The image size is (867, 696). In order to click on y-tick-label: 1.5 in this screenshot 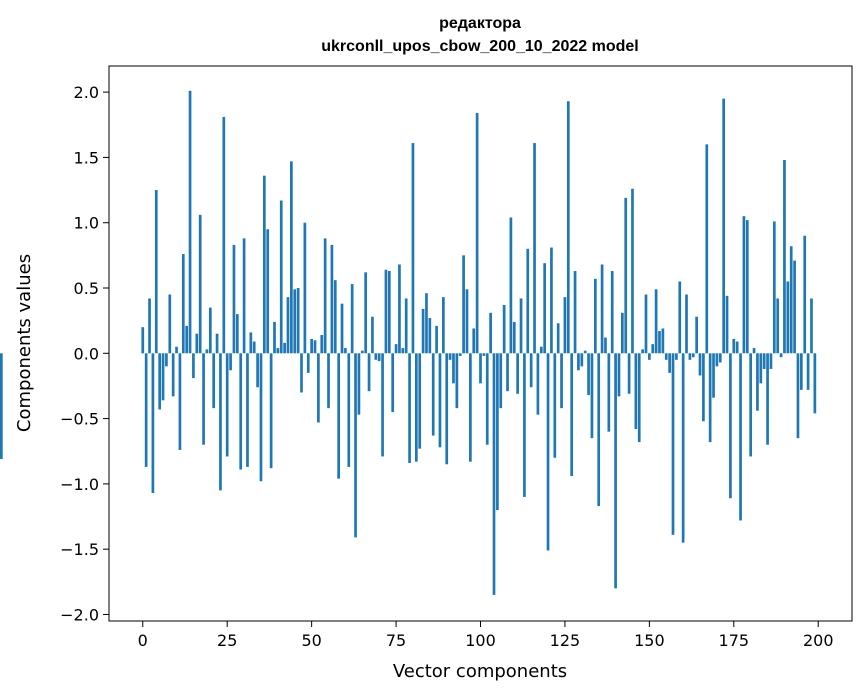, I will do `click(86, 157)`.